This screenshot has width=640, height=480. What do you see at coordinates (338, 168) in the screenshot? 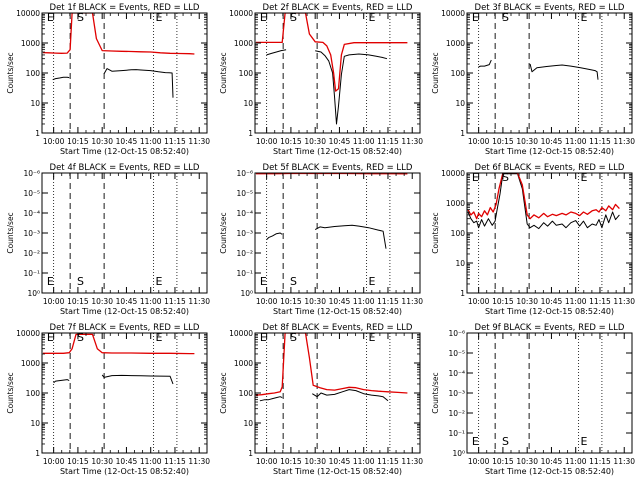
I see `chart-title: Det 5f BLACK = Events, RED = LLD` at bounding box center [338, 168].